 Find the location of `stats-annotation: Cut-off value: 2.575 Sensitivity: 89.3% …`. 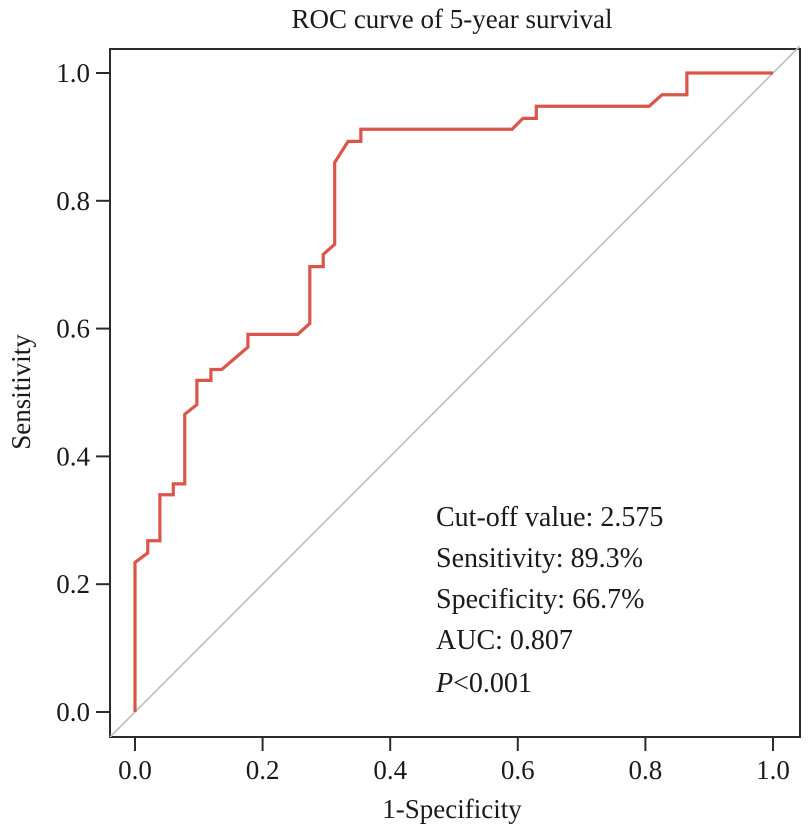

stats-annotation: Cut-off value: 2.575 Sensitivity: 89.3% … is located at coordinates (549, 600).